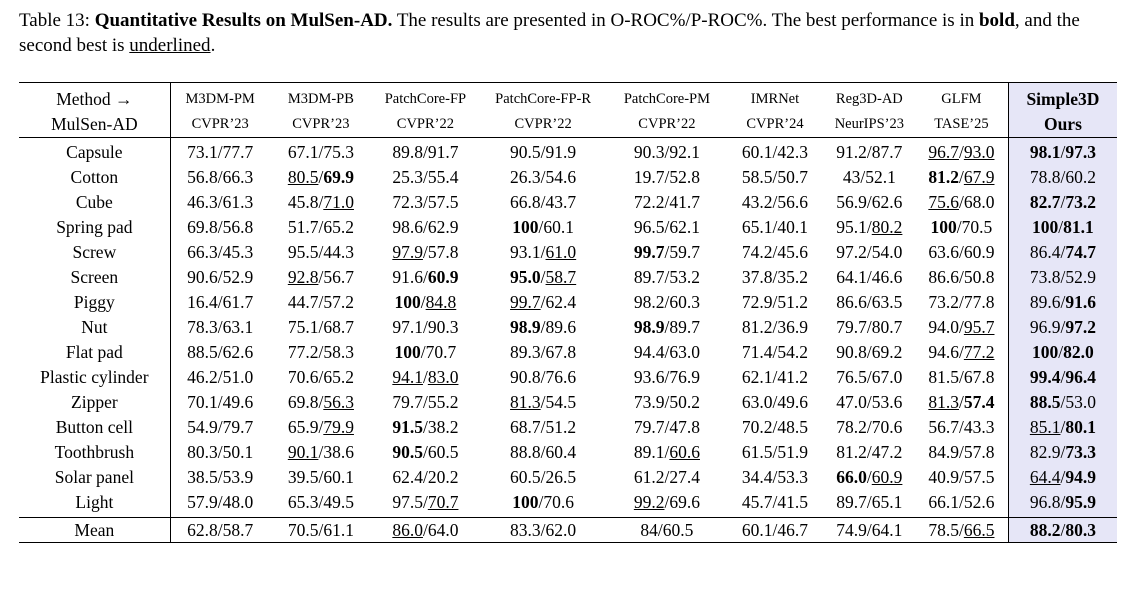 The image size is (1133, 589). I want to click on category-cell: Cotton, so click(95, 177).